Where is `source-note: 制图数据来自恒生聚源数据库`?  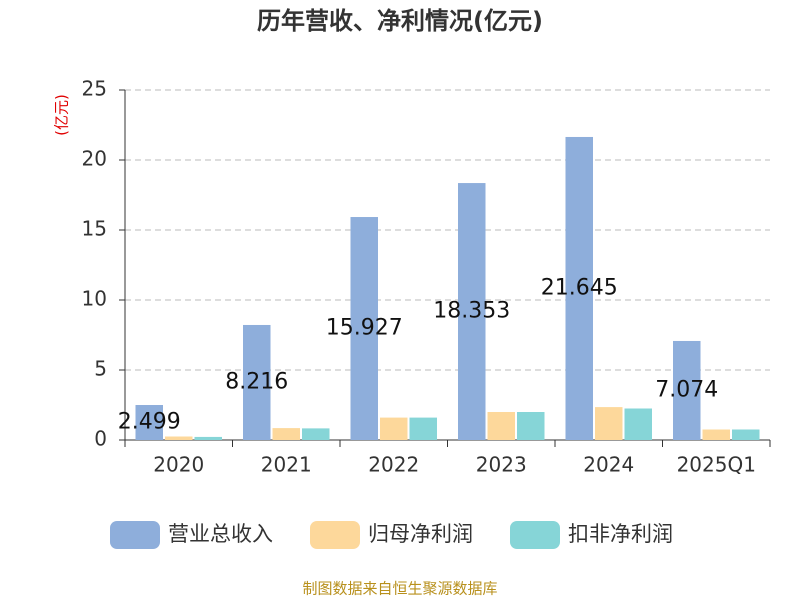 source-note: 制图数据来自恒生聚源数据库 is located at coordinates (399, 589).